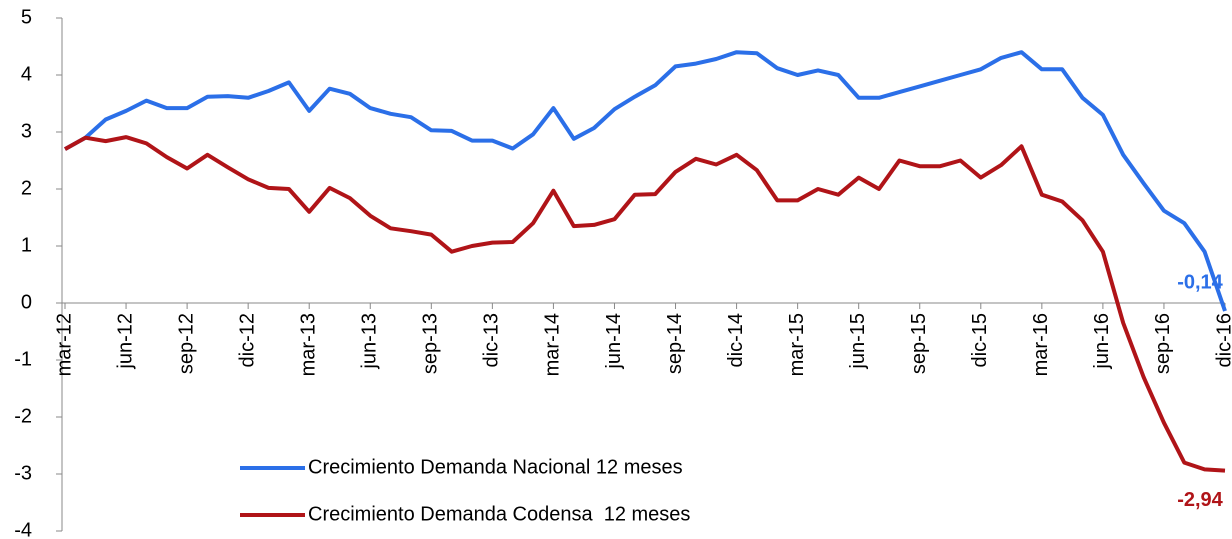  What do you see at coordinates (431, 343) in the screenshot?
I see `x-tick-label: sep-13` at bounding box center [431, 343].